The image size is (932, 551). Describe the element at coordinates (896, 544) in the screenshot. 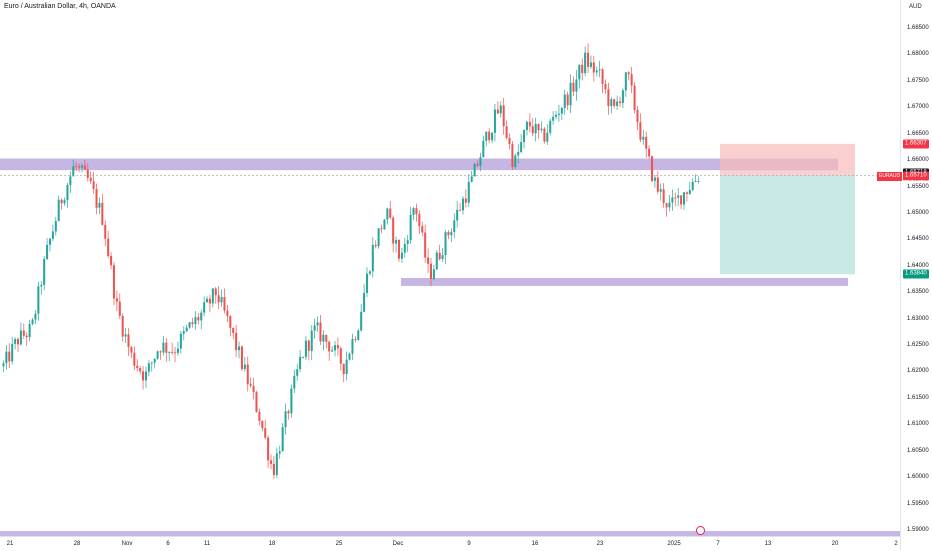

I see `time-tick: 2` at that location.